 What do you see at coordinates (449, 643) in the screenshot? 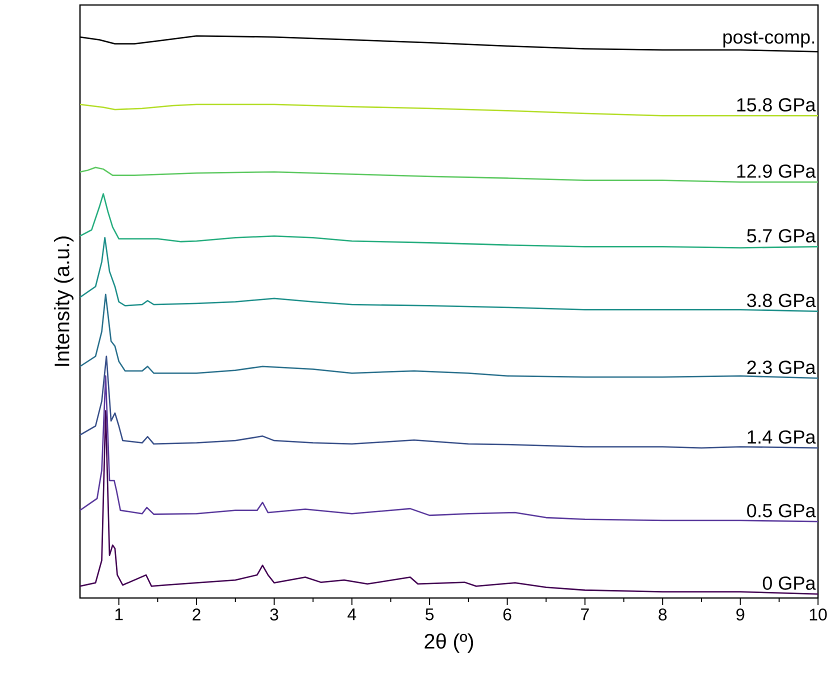
I see `x-axis-title: 2θ (º)` at bounding box center [449, 643].